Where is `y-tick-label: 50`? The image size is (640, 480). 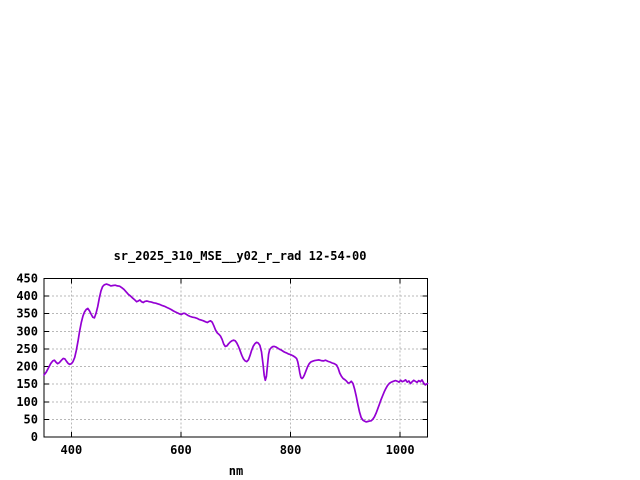 y-tick-label: 50 is located at coordinates (31, 419).